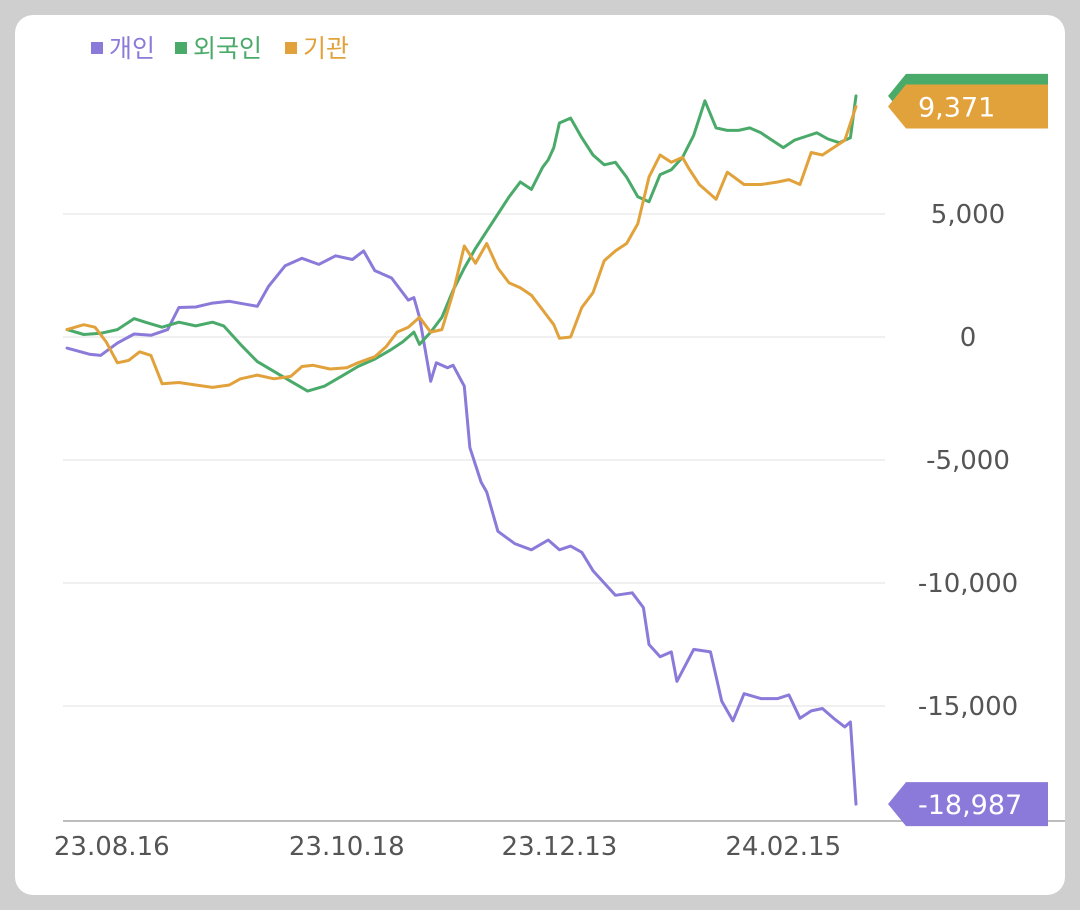 Image resolution: width=1080 pixels, height=910 pixels. I want to click on last-value-badges: -18,987 9,371, so click(968, 450).